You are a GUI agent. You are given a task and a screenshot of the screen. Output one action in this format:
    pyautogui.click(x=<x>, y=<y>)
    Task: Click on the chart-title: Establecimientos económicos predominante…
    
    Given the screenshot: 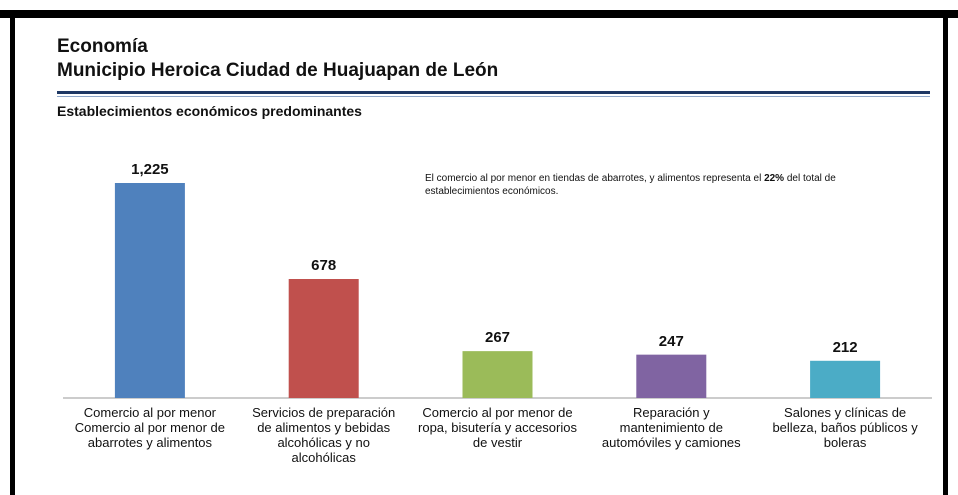 What is the action you would take?
    pyautogui.click(x=209, y=111)
    